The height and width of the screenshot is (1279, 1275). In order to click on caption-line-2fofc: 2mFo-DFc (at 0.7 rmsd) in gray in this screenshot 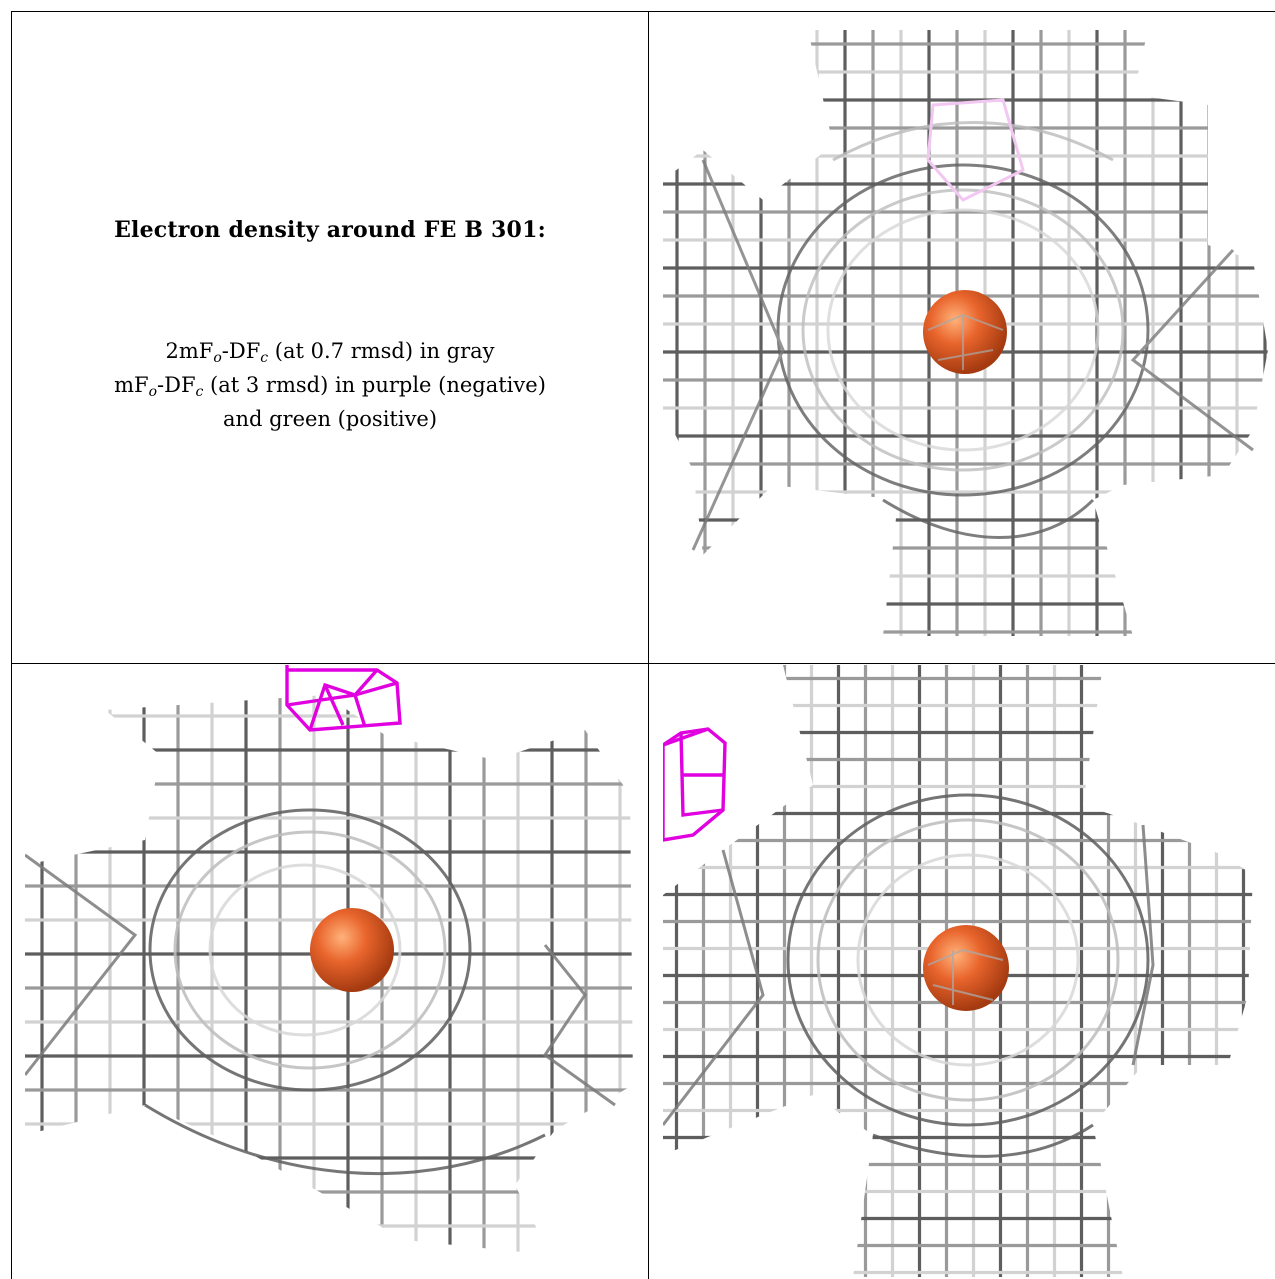, I will do `click(330, 352)`.